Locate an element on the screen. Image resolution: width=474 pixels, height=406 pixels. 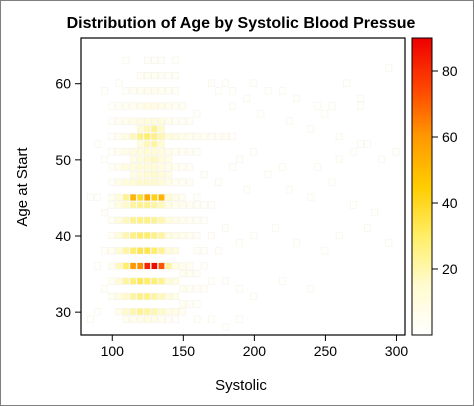
y-axis: 30 40 50 60 is located at coordinates (68, 198).